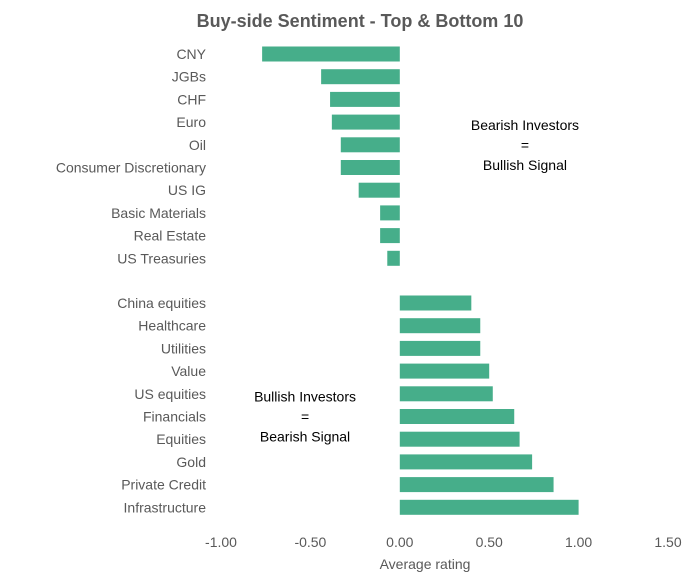  What do you see at coordinates (489, 507) in the screenshot?
I see `bar-infrastructure` at bounding box center [489, 507].